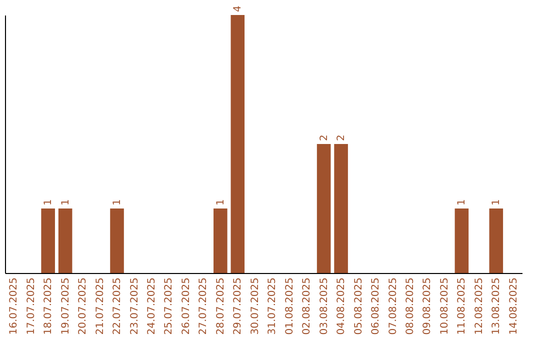 This screenshot has height=340, width=540. I want to click on x-tick-label: 16.07.2025, so click(14, 306).